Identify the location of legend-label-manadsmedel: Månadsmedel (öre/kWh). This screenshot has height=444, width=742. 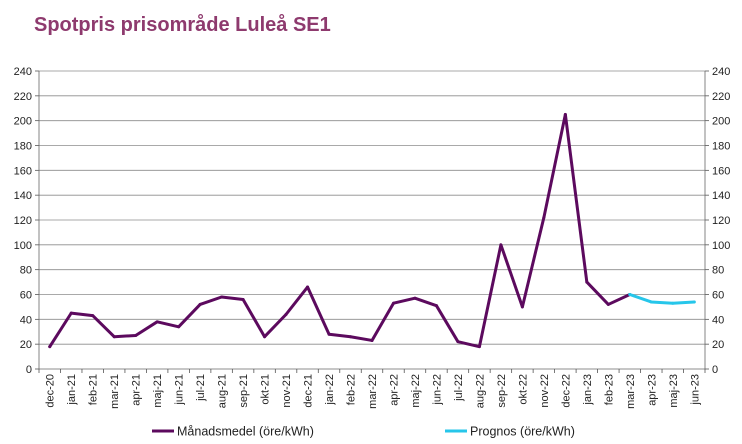
(245, 432).